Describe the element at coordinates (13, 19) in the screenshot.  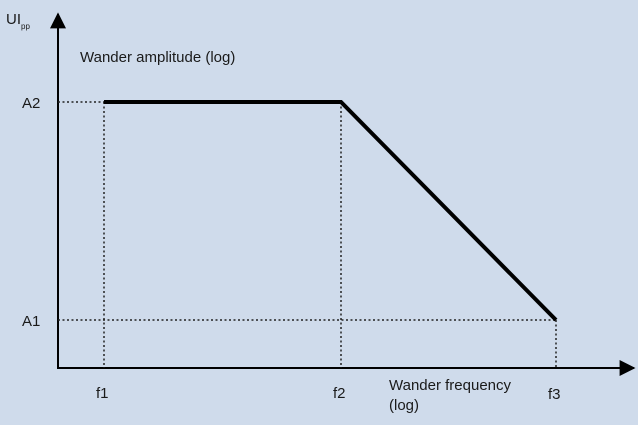
I see `y-axis-label-main: UI` at that location.